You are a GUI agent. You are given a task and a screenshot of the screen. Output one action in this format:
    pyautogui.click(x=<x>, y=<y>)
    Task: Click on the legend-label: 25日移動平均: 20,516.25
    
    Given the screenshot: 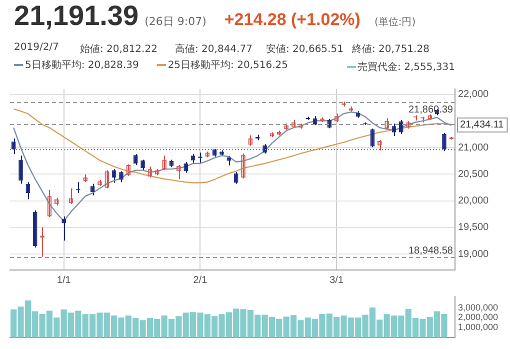 What is the action you would take?
    pyautogui.click(x=227, y=65)
    